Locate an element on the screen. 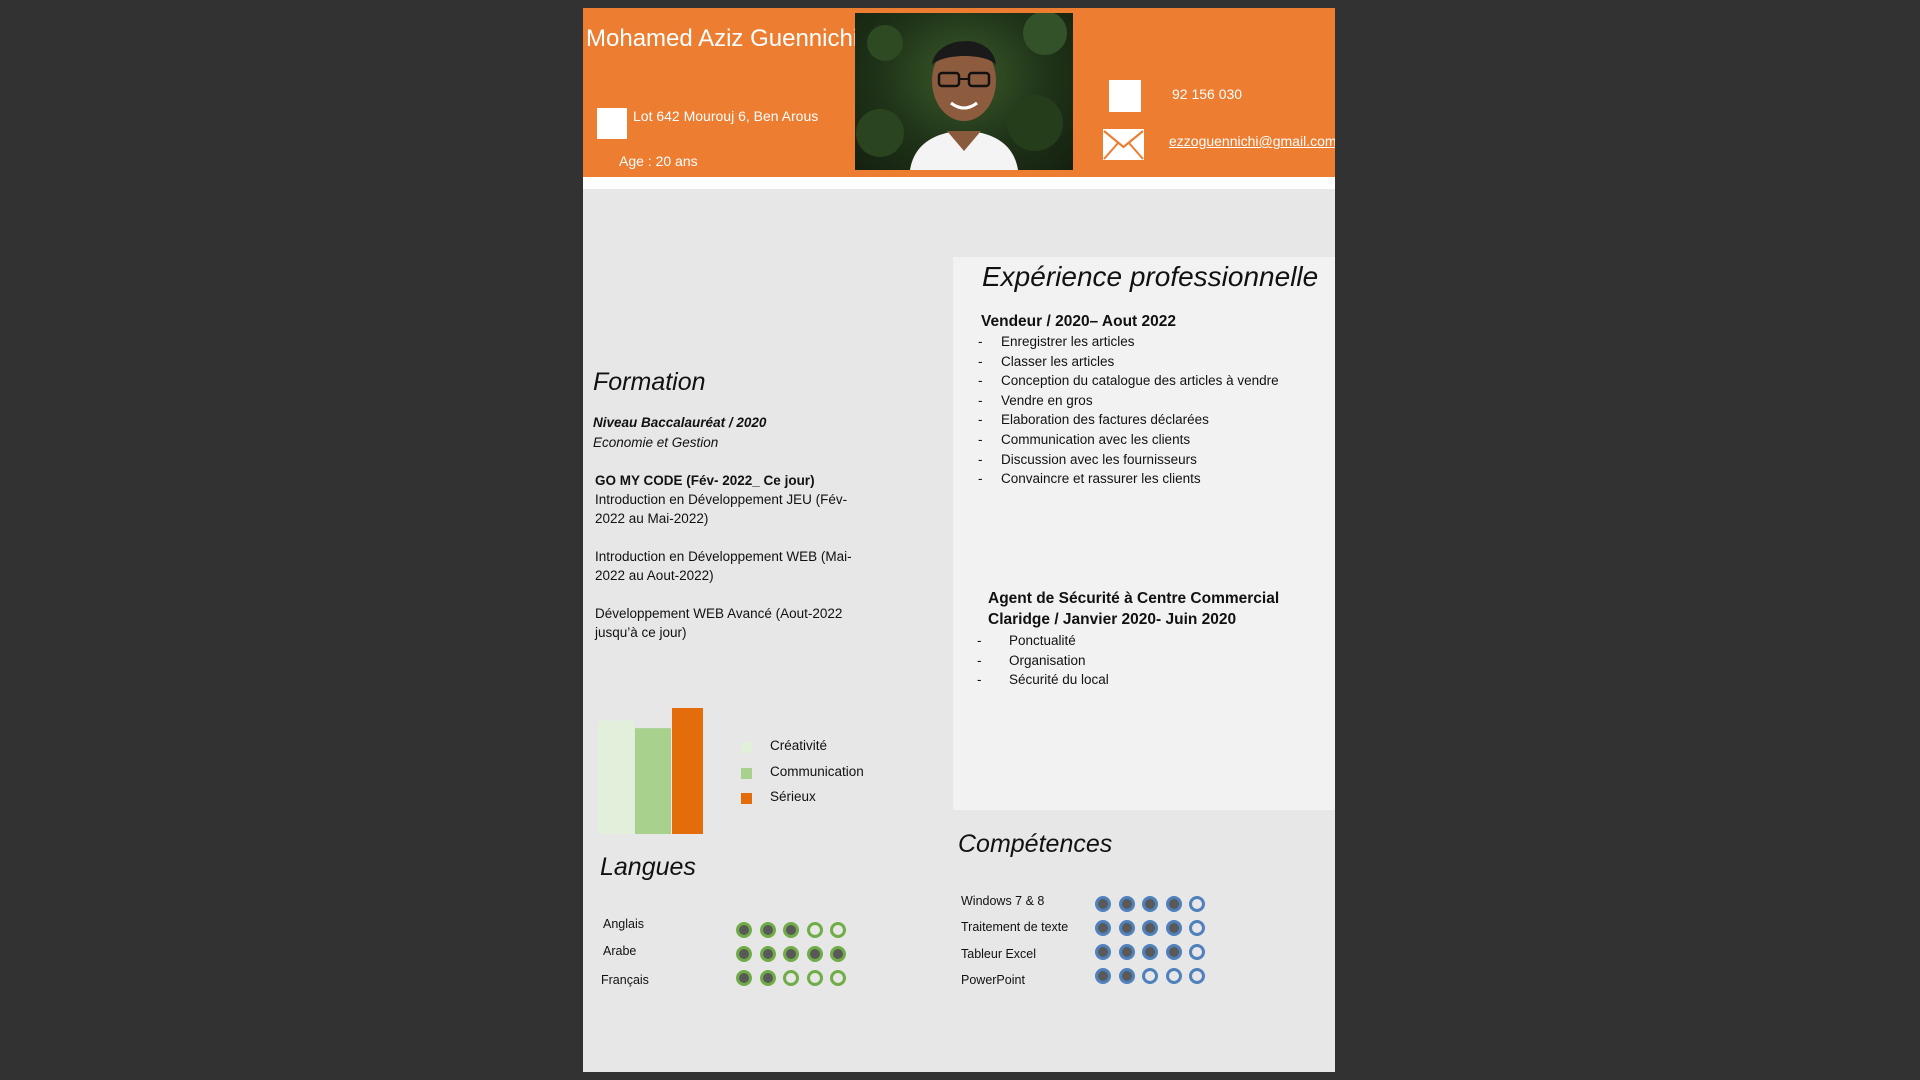  formation-heading: GO MY CODE (Fév- 2022_ Ce jour) is located at coordinates (705, 480).